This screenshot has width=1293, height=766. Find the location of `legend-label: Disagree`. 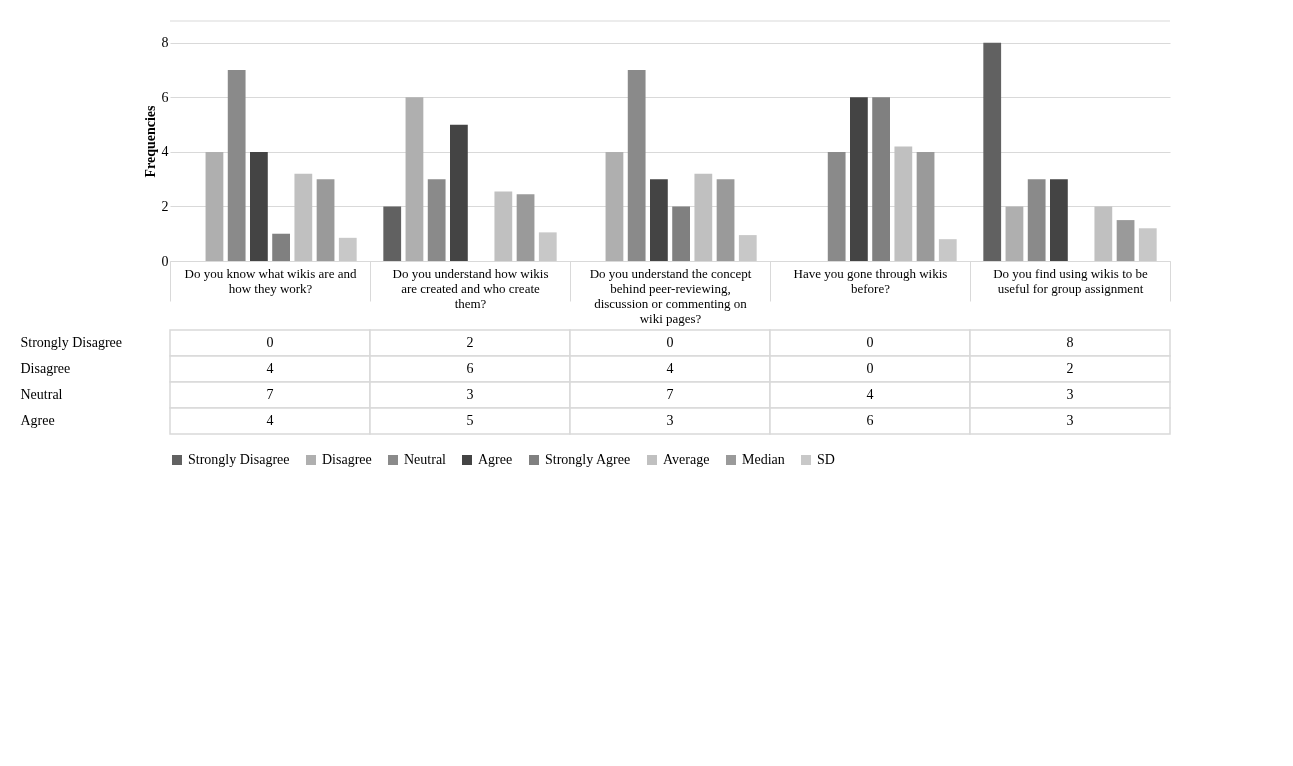

legend-label: Disagree is located at coordinates (347, 459).